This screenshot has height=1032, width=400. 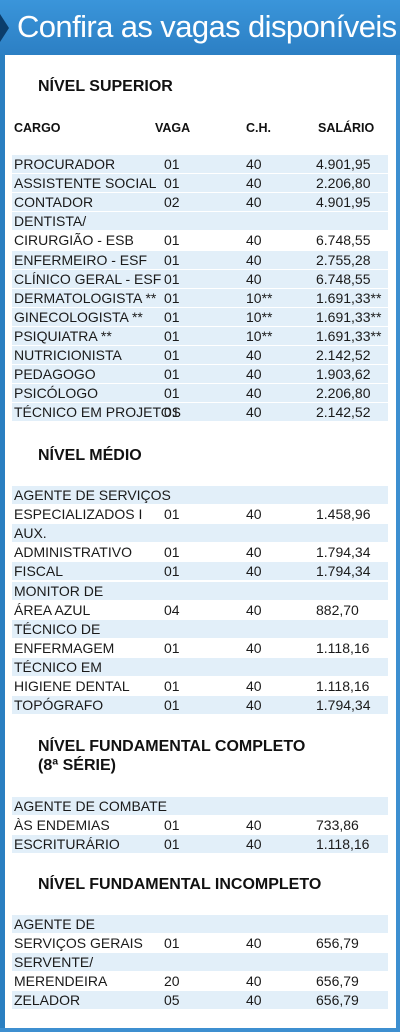 What do you see at coordinates (64, 647) in the screenshot?
I see `cell-cargo: ENFERMAGEM` at bounding box center [64, 647].